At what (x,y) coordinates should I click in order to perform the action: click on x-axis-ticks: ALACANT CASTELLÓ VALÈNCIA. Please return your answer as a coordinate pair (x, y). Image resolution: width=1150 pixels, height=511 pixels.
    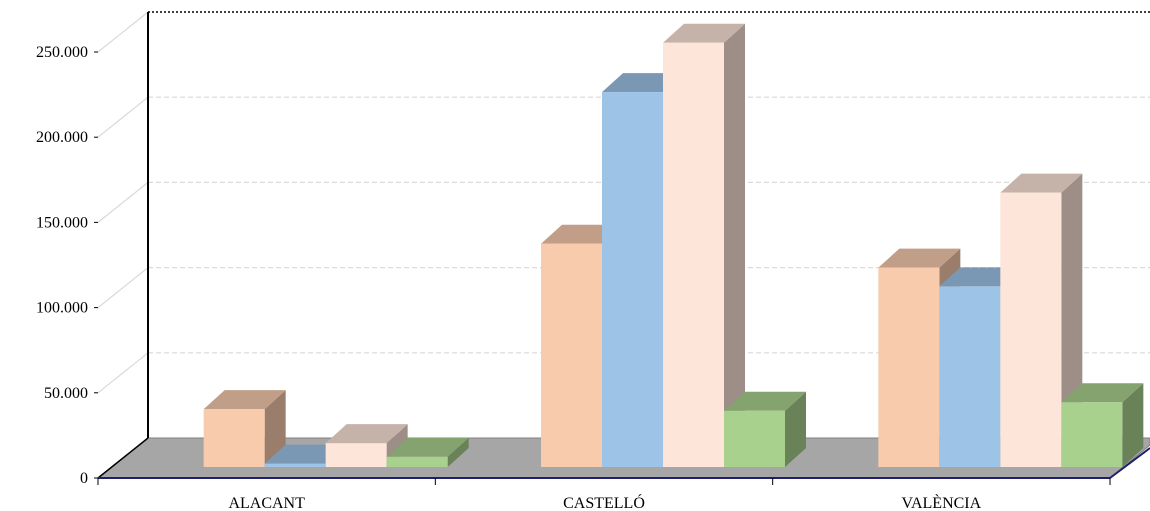
    Looking at the image, I should click on (604, 494).